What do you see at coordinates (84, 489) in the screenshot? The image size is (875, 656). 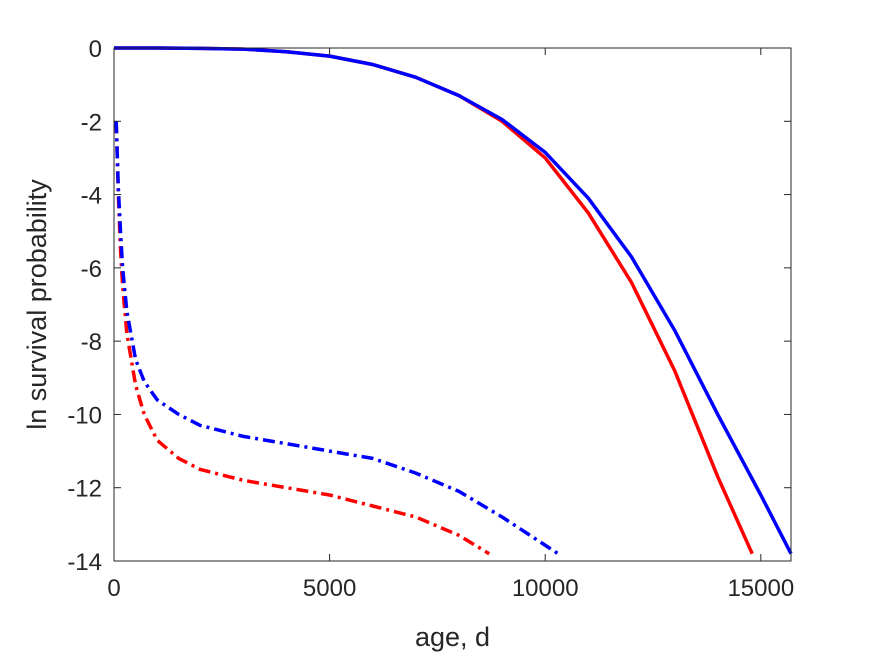 I see `y-tick-label: -12` at bounding box center [84, 489].